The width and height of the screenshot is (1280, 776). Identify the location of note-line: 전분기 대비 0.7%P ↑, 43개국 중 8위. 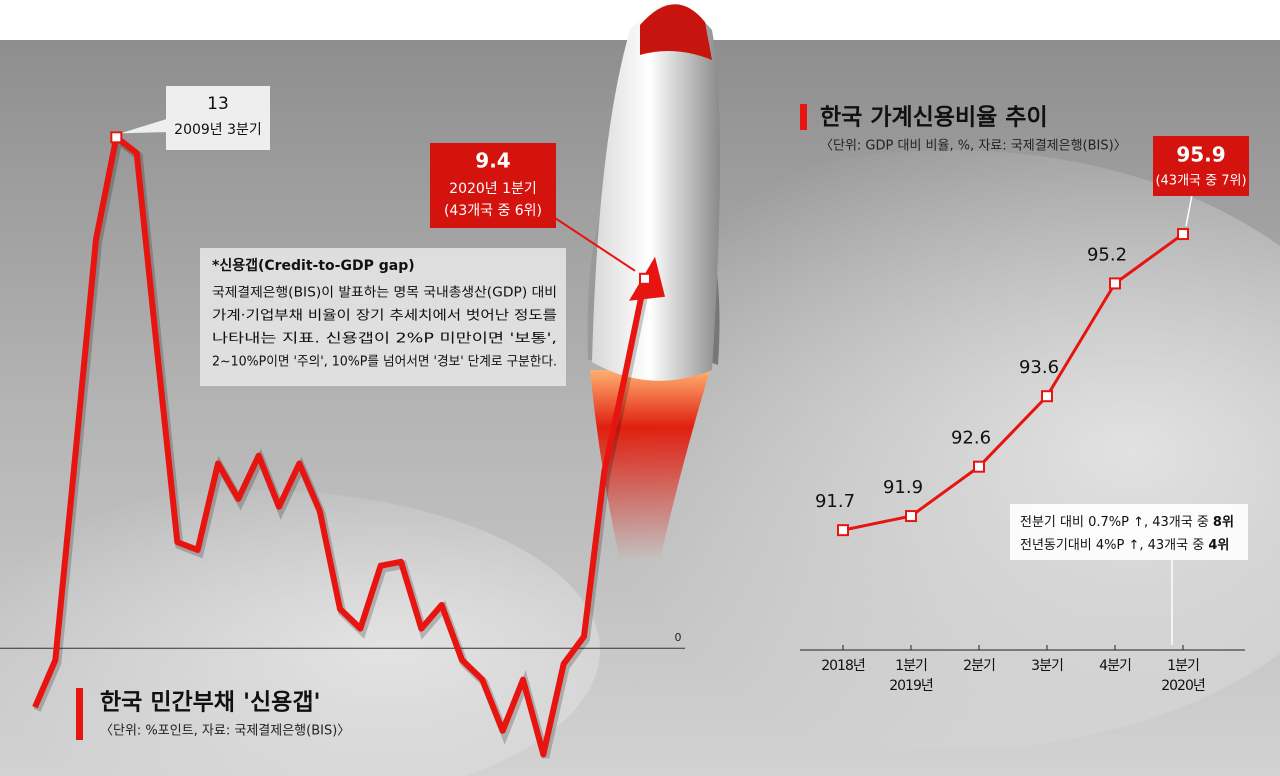
(1127, 522).